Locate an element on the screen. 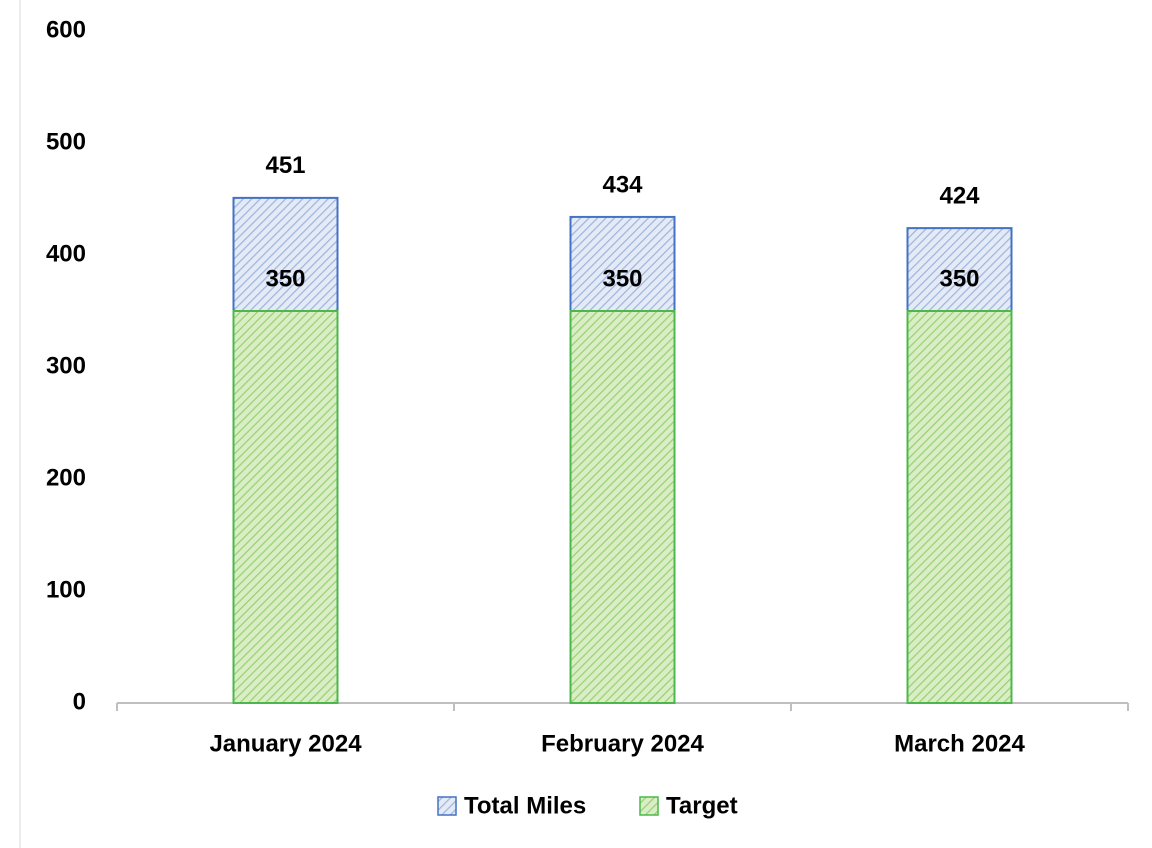 This screenshot has width=1152, height=848. data-label: 434 is located at coordinates (622, 184).